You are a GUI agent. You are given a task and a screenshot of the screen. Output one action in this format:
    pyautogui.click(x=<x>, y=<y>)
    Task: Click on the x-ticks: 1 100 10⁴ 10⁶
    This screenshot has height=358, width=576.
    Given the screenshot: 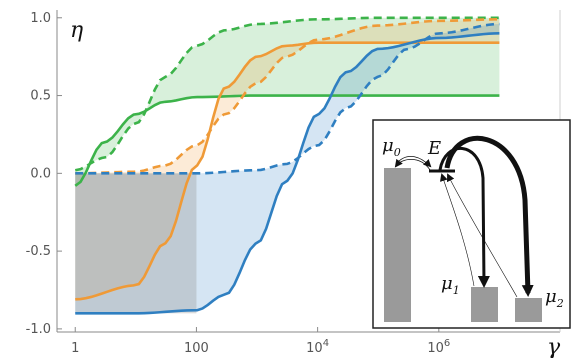 What is the action you would take?
    pyautogui.click(x=260, y=341)
    